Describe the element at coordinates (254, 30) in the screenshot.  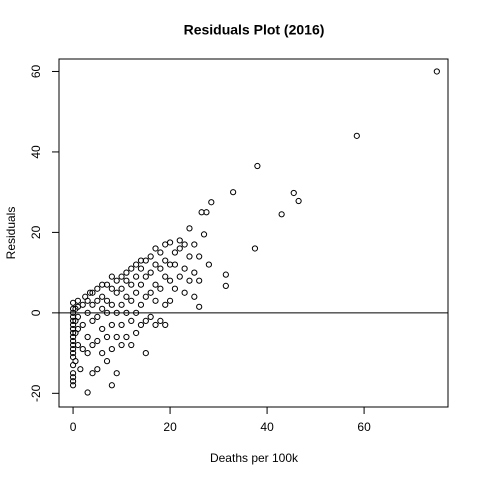
I see `chart-title: Residuals Plot (2016)` at that location.